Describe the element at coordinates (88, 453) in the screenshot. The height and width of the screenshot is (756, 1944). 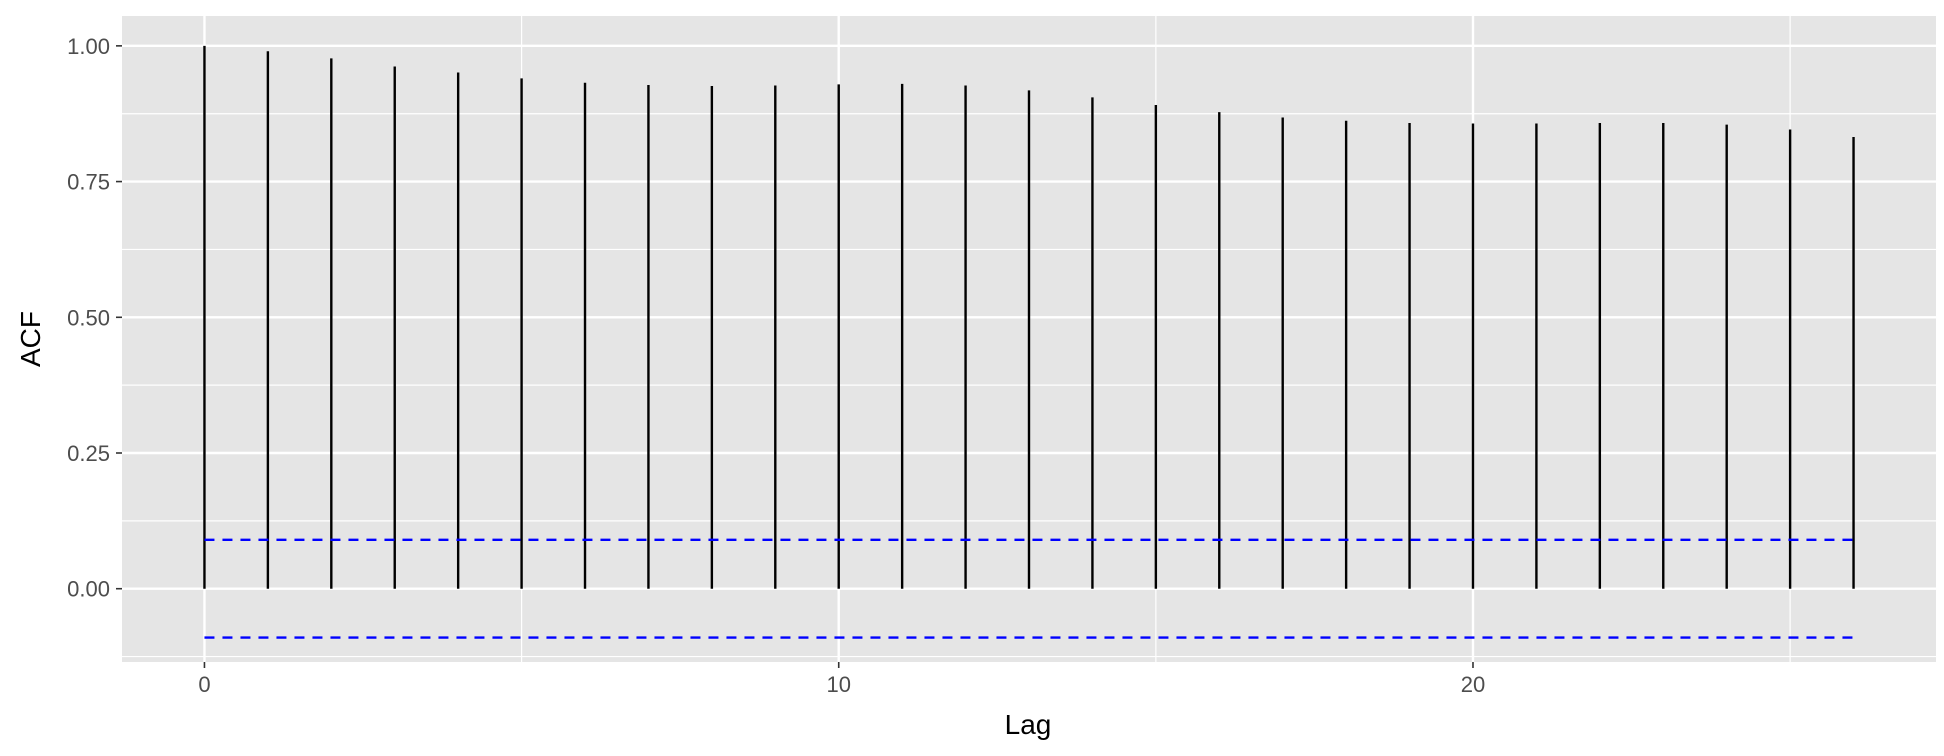
I see `y-tick-label: 0.25` at that location.